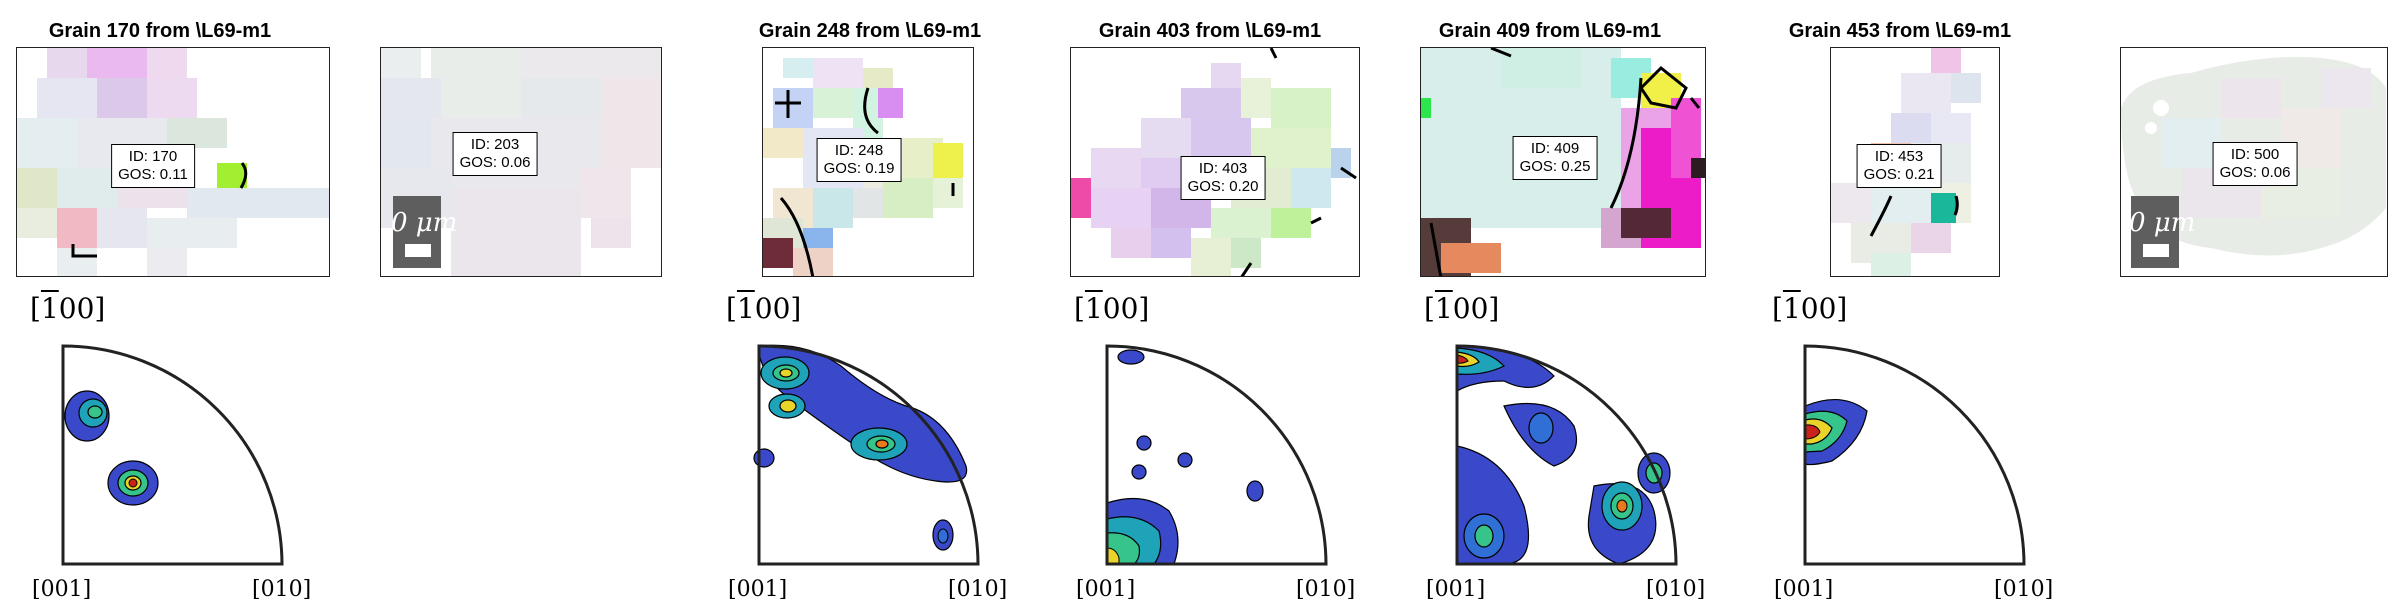 The width and height of the screenshot is (2405, 602). Describe the element at coordinates (1899, 174) in the screenshot. I see `grain-gos-label: GOS: 0.21` at that location.